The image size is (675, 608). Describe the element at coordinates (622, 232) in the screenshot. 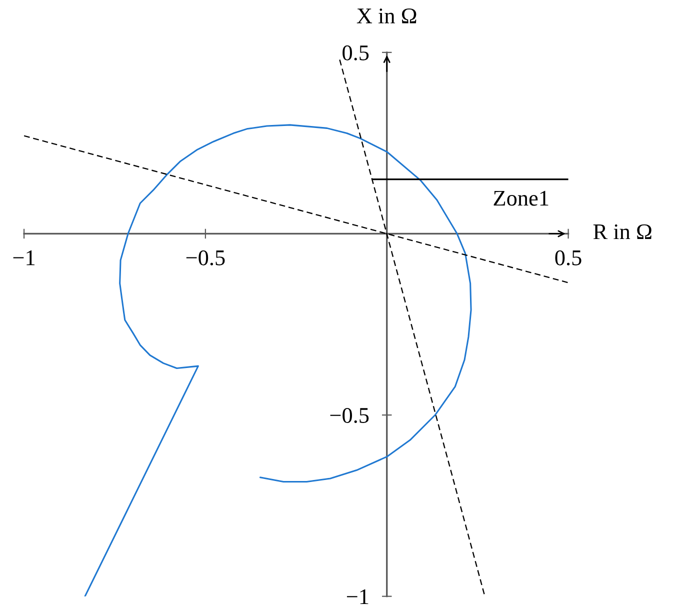

I see `x-axis-title: R in Ω` at that location.